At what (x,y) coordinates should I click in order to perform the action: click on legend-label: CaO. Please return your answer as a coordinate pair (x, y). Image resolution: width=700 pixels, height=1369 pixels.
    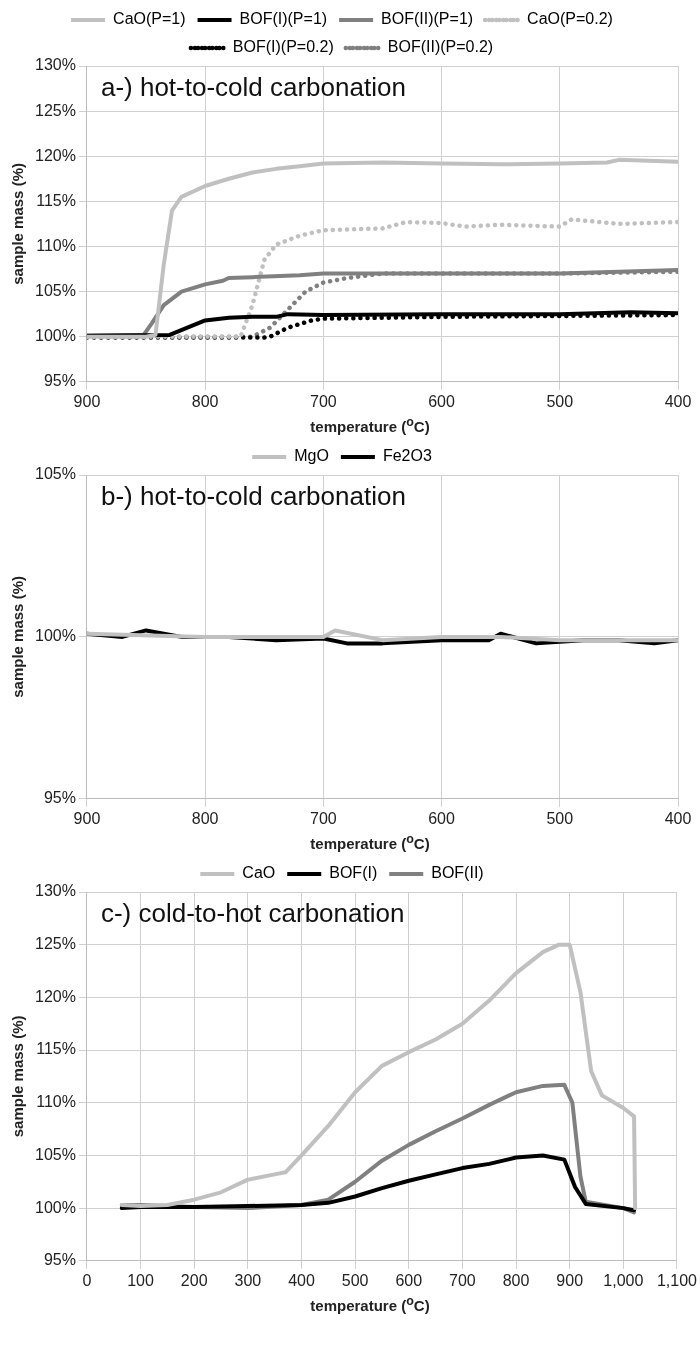
    Looking at the image, I should click on (259, 873).